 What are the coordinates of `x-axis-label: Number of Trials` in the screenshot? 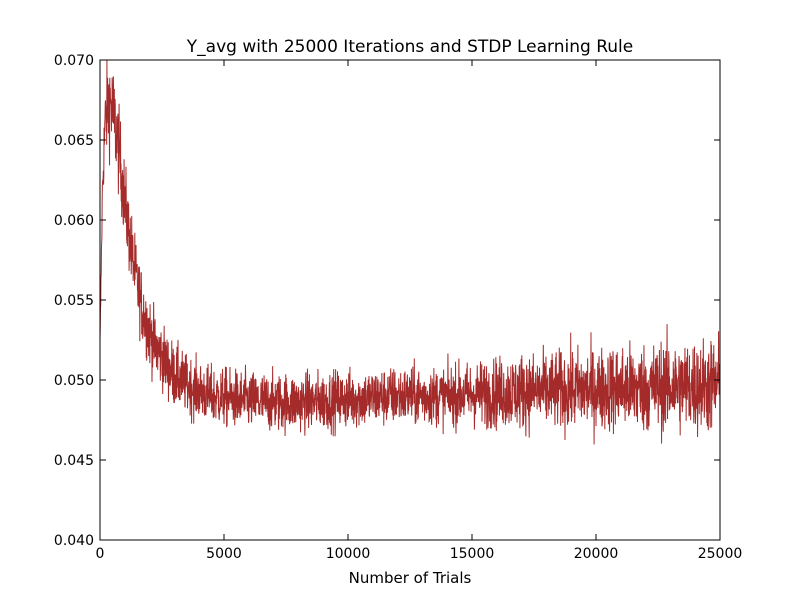 It's located at (410, 578).